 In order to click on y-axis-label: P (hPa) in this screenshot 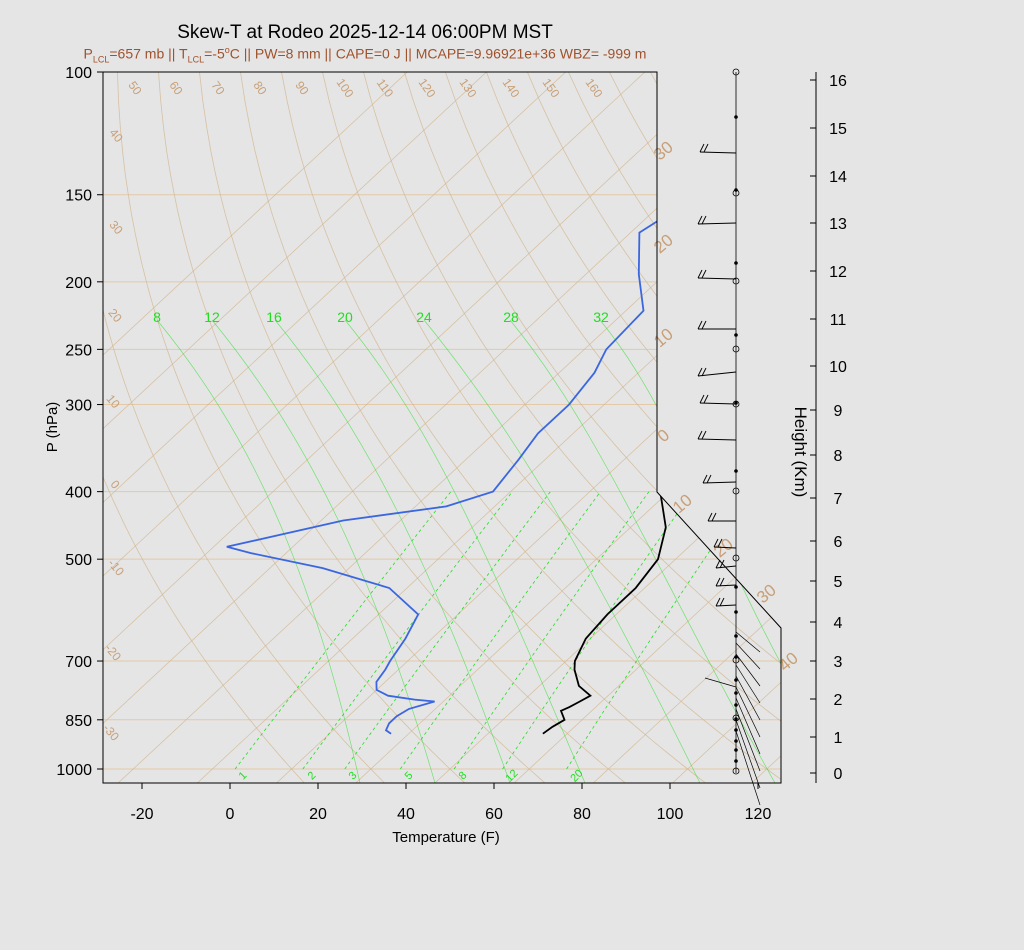, I will do `click(52, 427)`.